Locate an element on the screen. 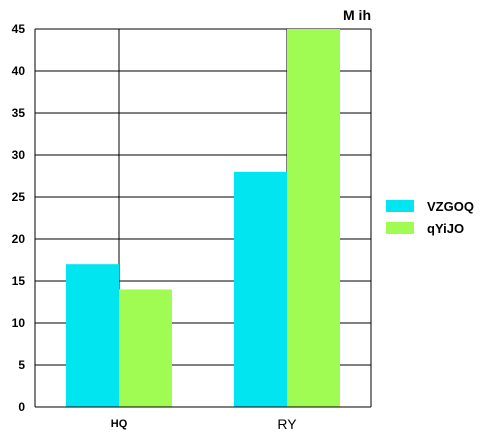 The height and width of the screenshot is (441, 504). y-tick-label: 35 is located at coordinates (19, 113).